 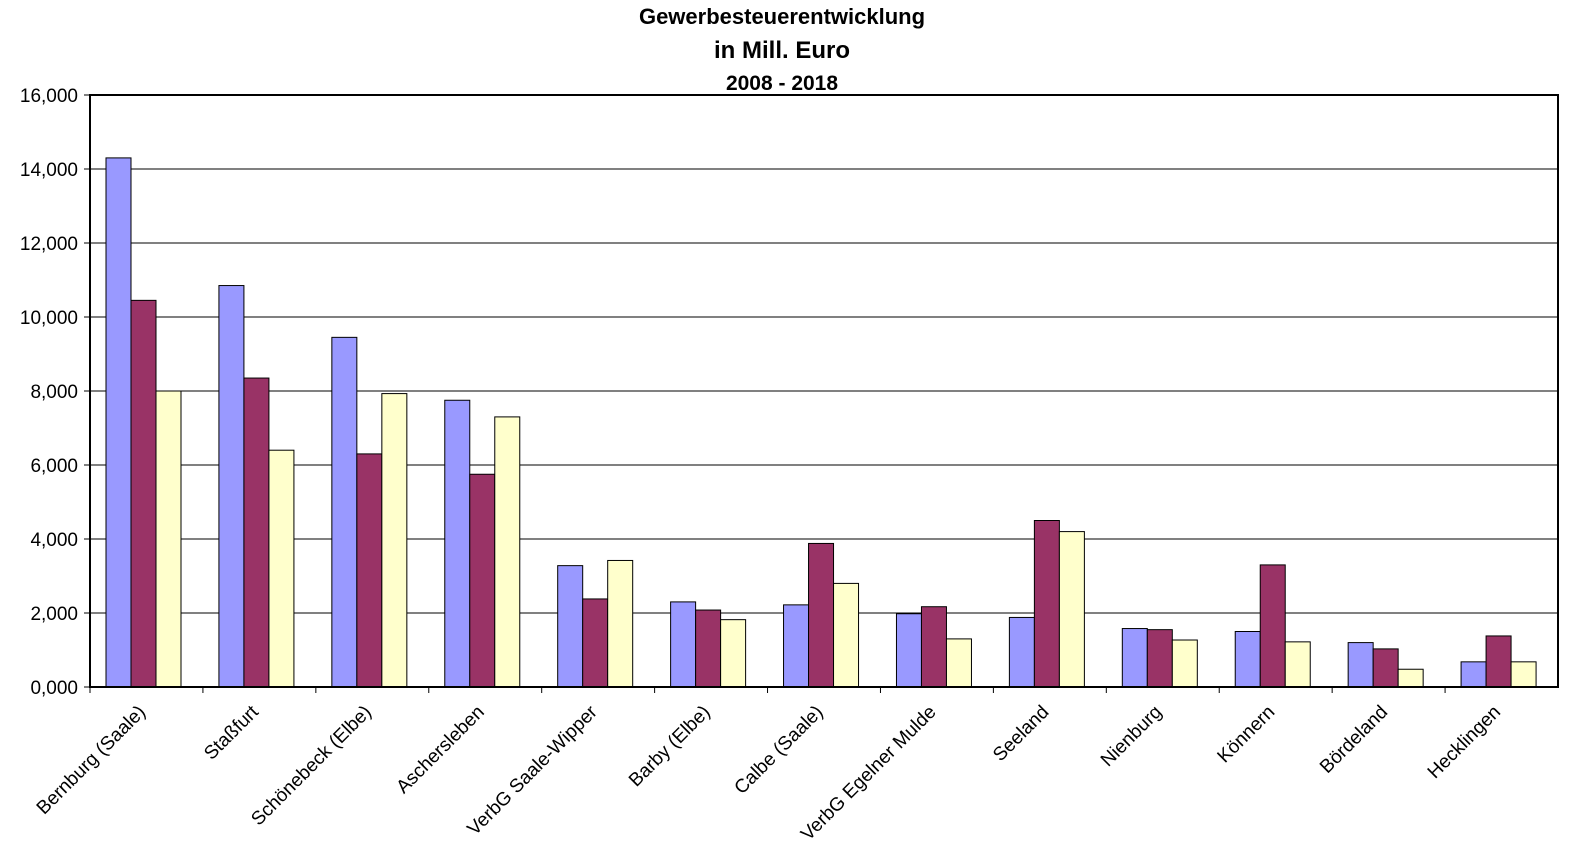 I want to click on y-tick-label: 0,000, so click(x=54, y=688).